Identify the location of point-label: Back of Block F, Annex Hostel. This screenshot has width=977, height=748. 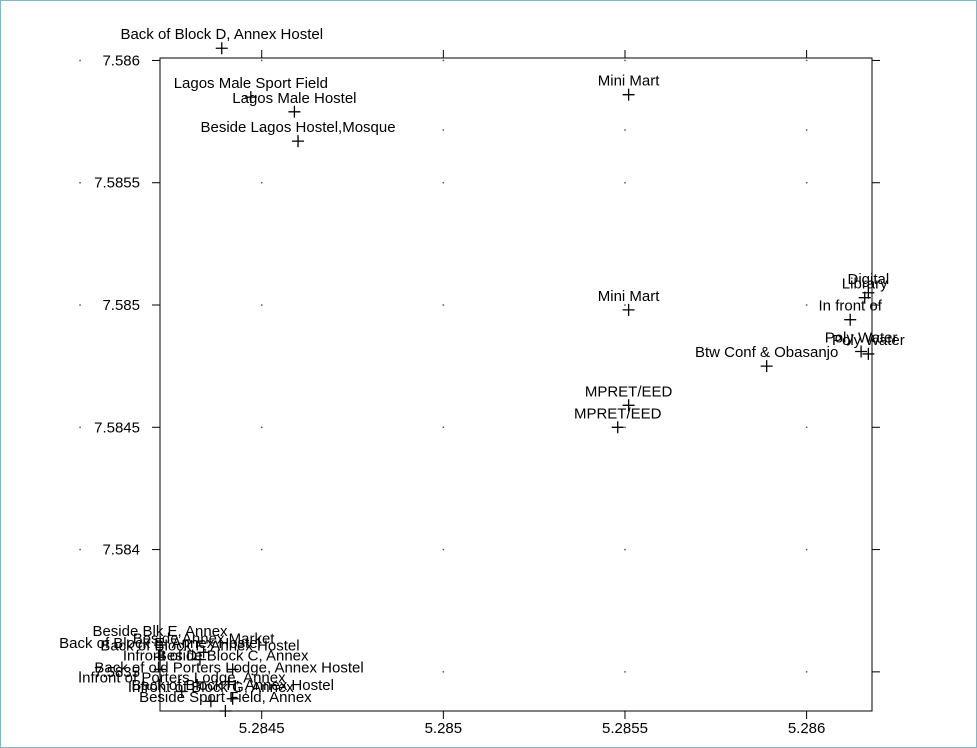
(199, 646).